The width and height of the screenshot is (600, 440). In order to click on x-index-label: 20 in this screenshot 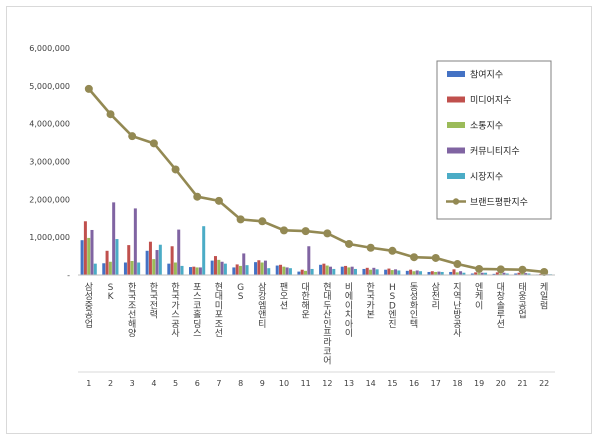, I will do `click(501, 383)`.